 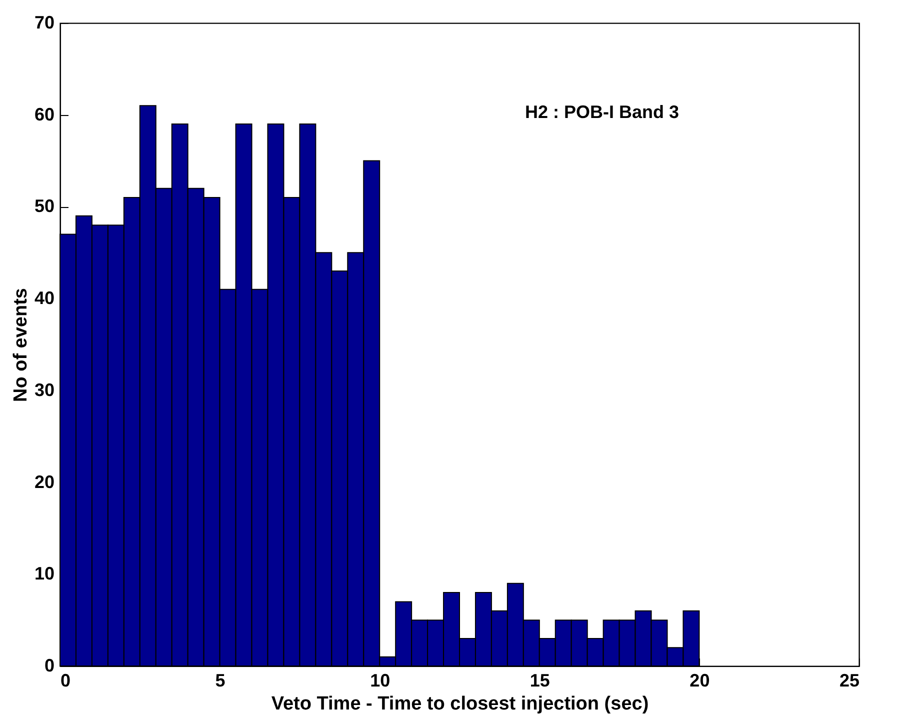 What do you see at coordinates (49, 666) in the screenshot?
I see `y-tick-label: 0` at bounding box center [49, 666].